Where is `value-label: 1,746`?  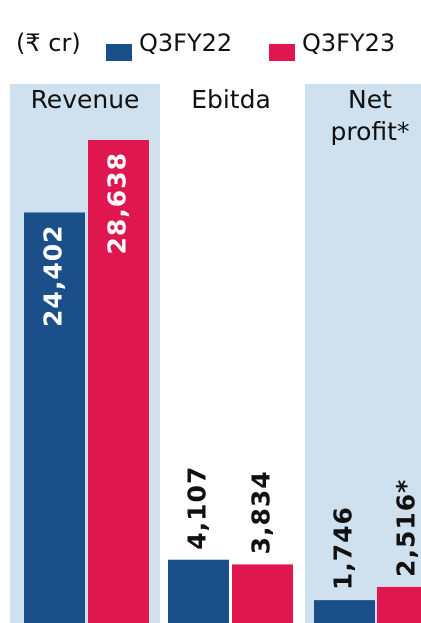
value-label: 1,746 is located at coordinates (343, 548).